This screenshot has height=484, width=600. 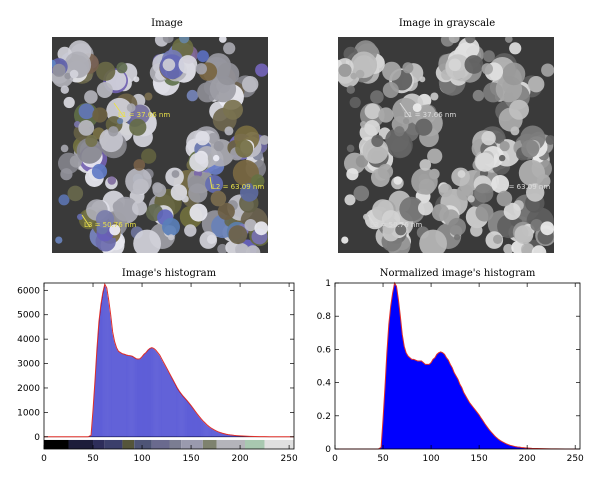 I want to click on normalized-x-tick-label: 100, so click(x=430, y=459).